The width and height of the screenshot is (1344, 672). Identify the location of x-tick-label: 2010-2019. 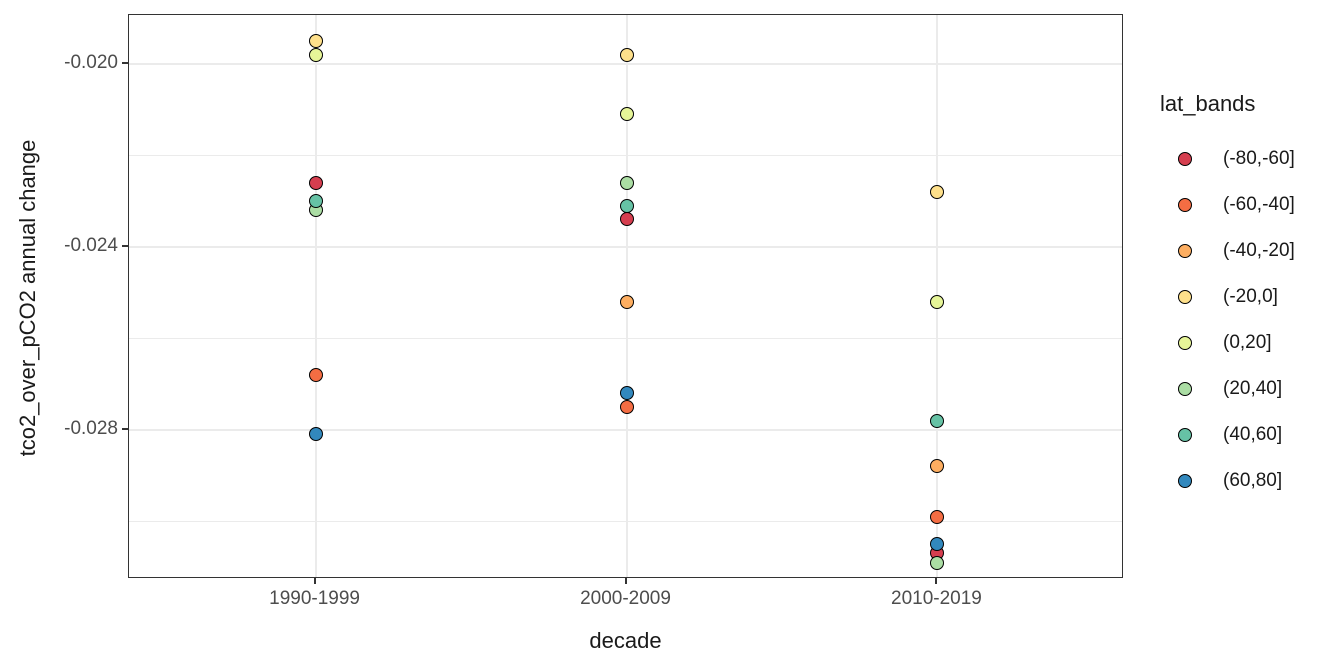
(936, 598).